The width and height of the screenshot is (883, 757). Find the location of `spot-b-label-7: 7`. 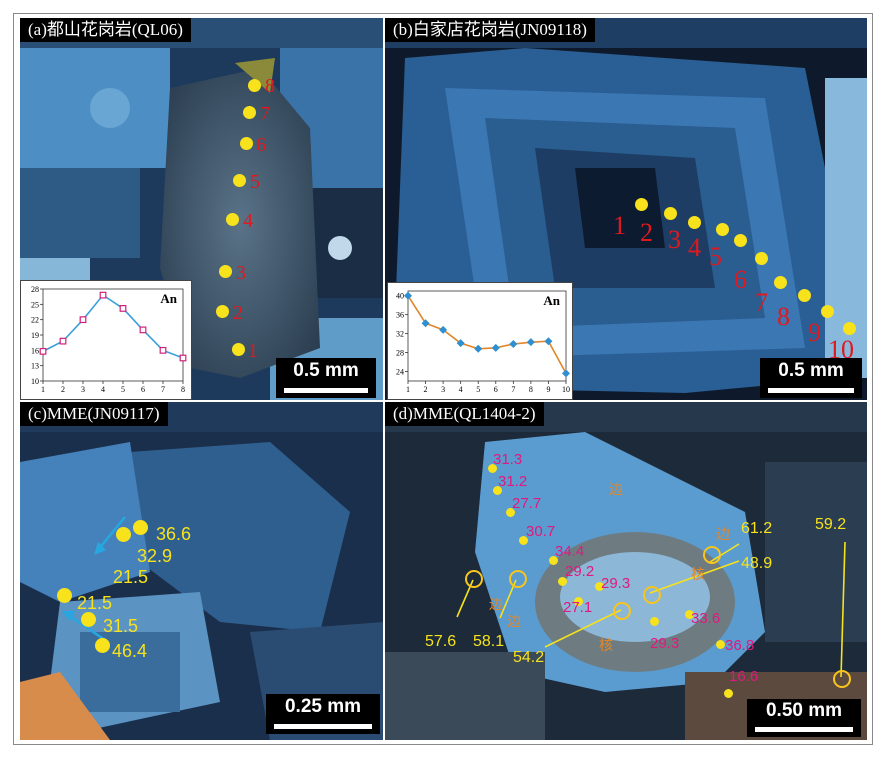

spot-b-label-7: 7 is located at coordinates (761, 302).